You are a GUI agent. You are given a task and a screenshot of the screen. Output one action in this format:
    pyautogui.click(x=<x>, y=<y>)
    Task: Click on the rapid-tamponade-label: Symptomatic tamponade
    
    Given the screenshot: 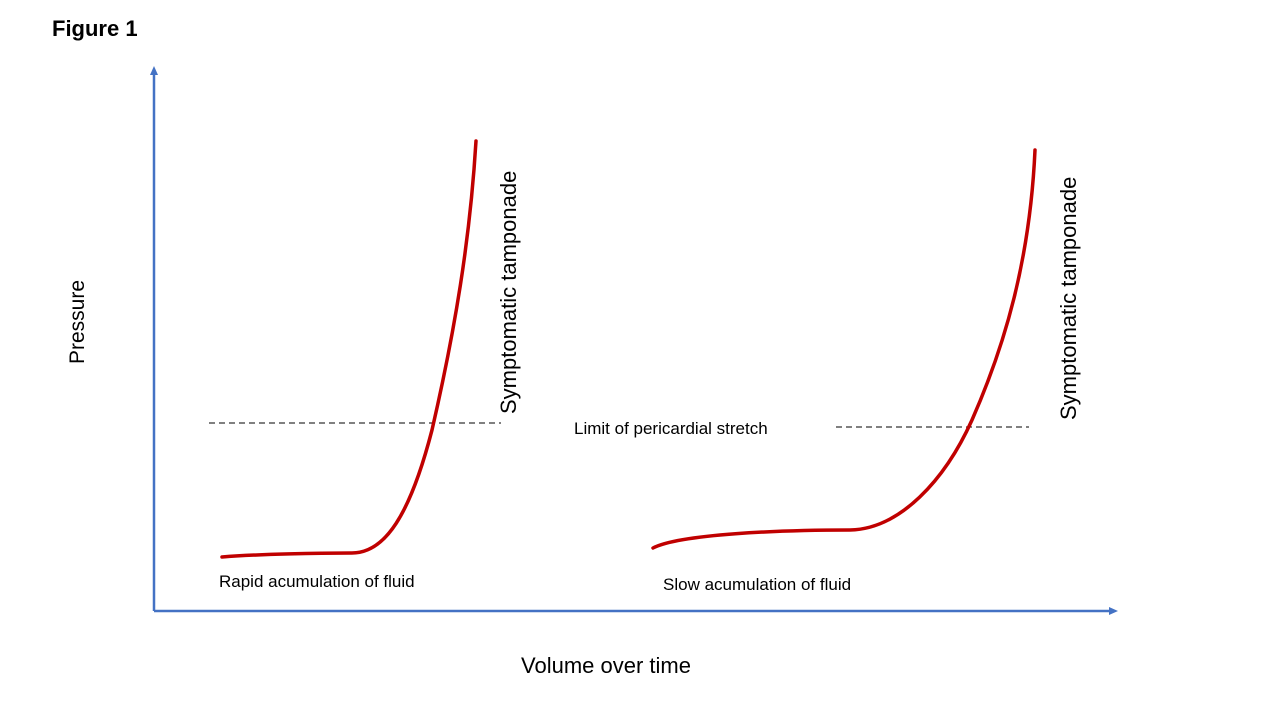 What is the action you would take?
    pyautogui.click(x=508, y=292)
    